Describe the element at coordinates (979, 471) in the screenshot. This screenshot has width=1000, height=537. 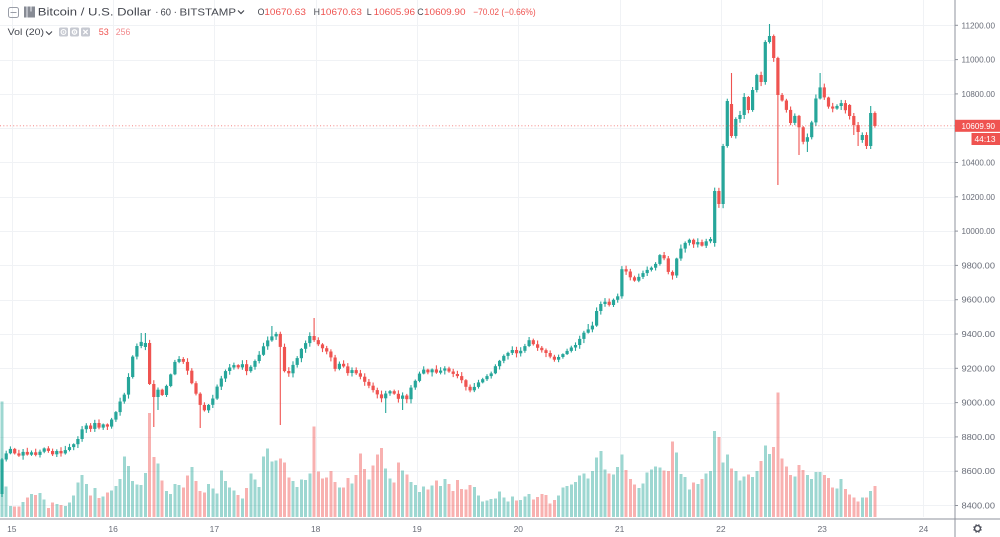
I see `svg-text: 8600.00` at that location.